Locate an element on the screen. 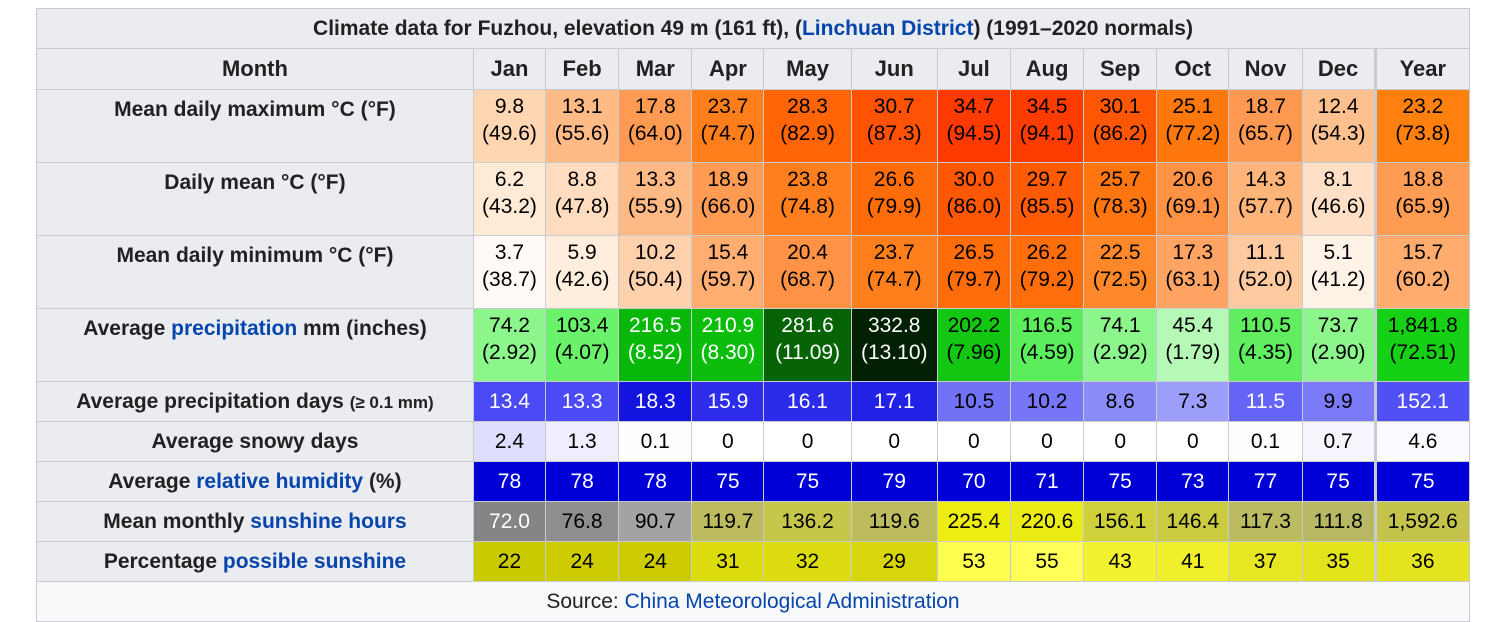 The height and width of the screenshot is (622, 1489). row-label: Average precipitation days (≥ 0.1 mm) is located at coordinates (255, 401).